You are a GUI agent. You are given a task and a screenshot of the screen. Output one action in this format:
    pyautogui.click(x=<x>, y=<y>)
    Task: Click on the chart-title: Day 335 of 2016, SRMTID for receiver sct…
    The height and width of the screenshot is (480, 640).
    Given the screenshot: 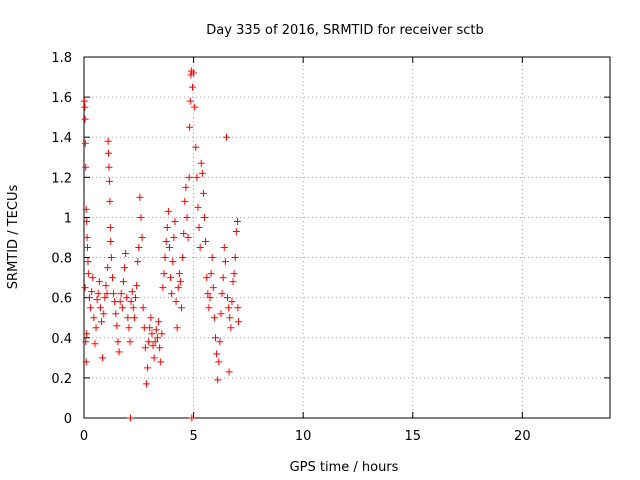 What is the action you would take?
    pyautogui.click(x=344, y=30)
    